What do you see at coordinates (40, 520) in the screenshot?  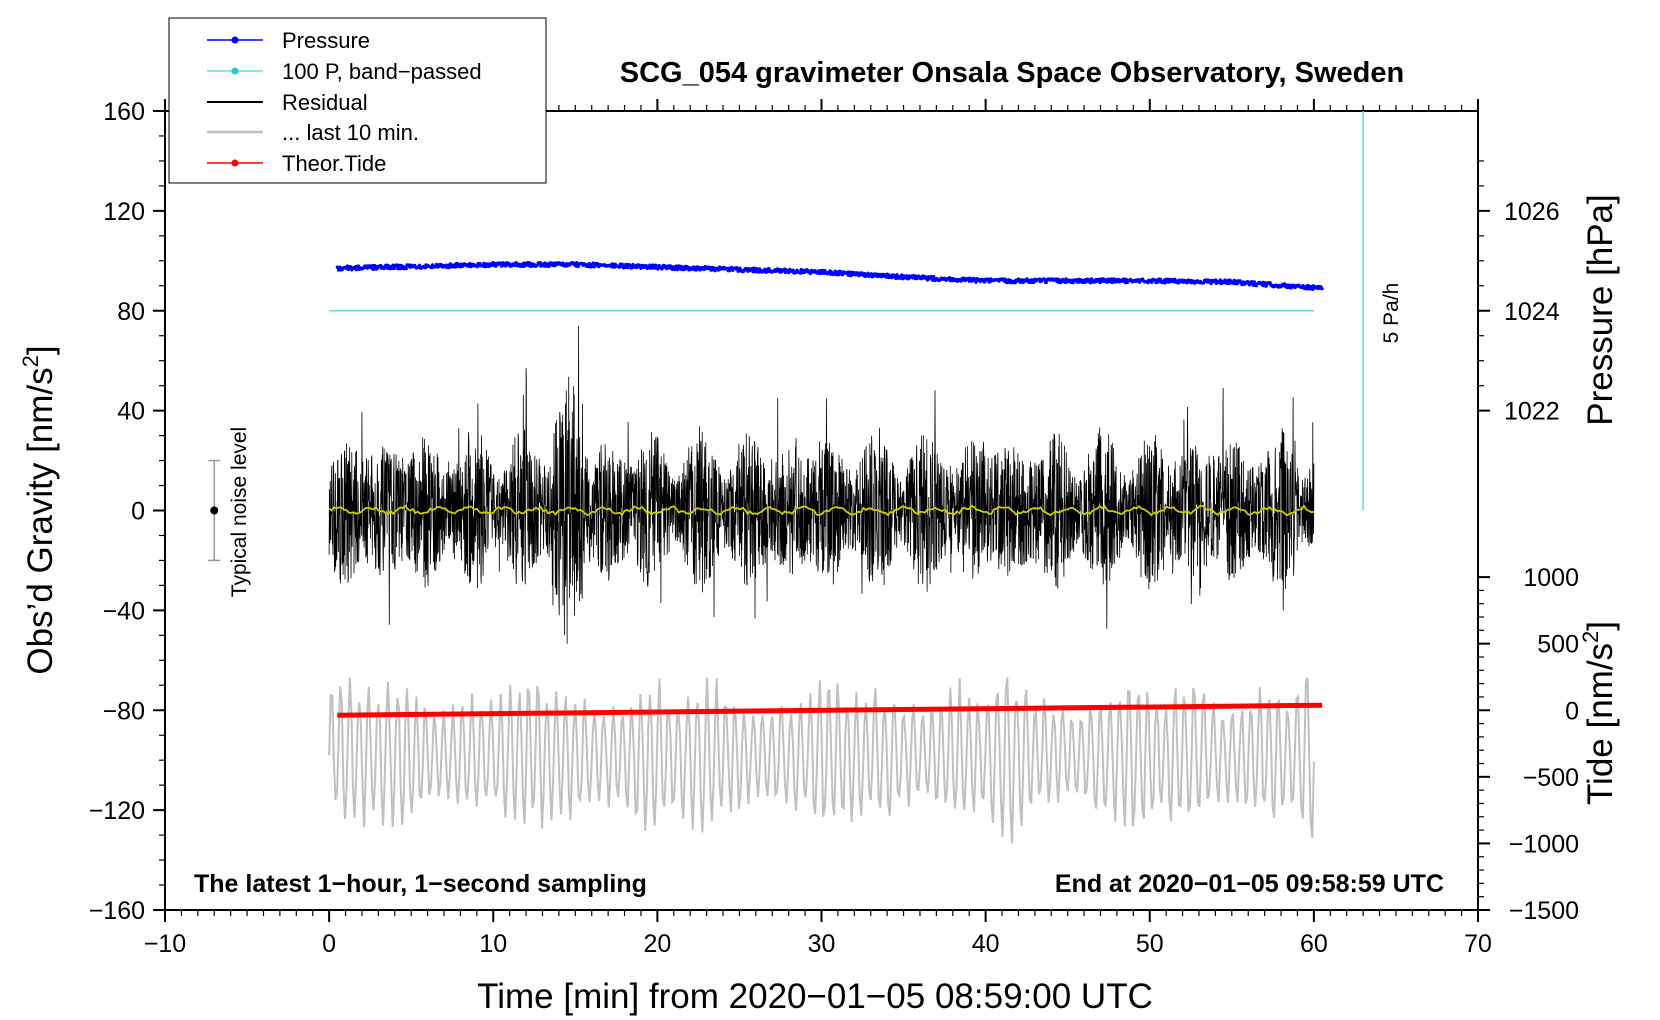 I see `y-axis-label-left-main: Obs’d Gravity [nm/s` at bounding box center [40, 520].